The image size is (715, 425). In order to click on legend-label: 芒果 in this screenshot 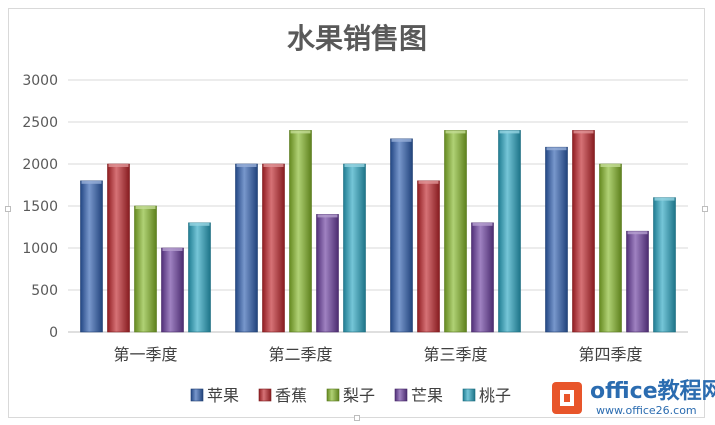, I will do `click(427, 395)`.